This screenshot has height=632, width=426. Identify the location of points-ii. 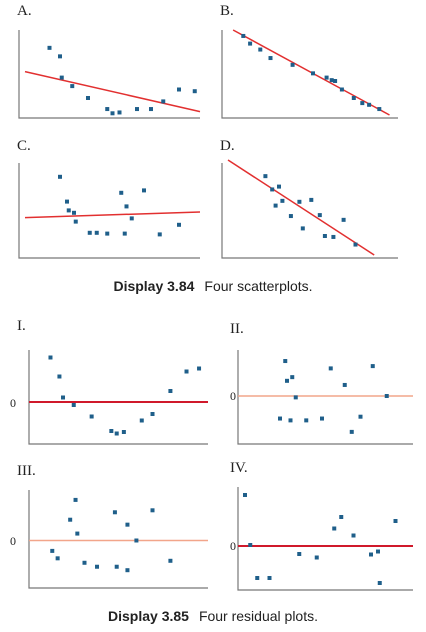
(325, 396).